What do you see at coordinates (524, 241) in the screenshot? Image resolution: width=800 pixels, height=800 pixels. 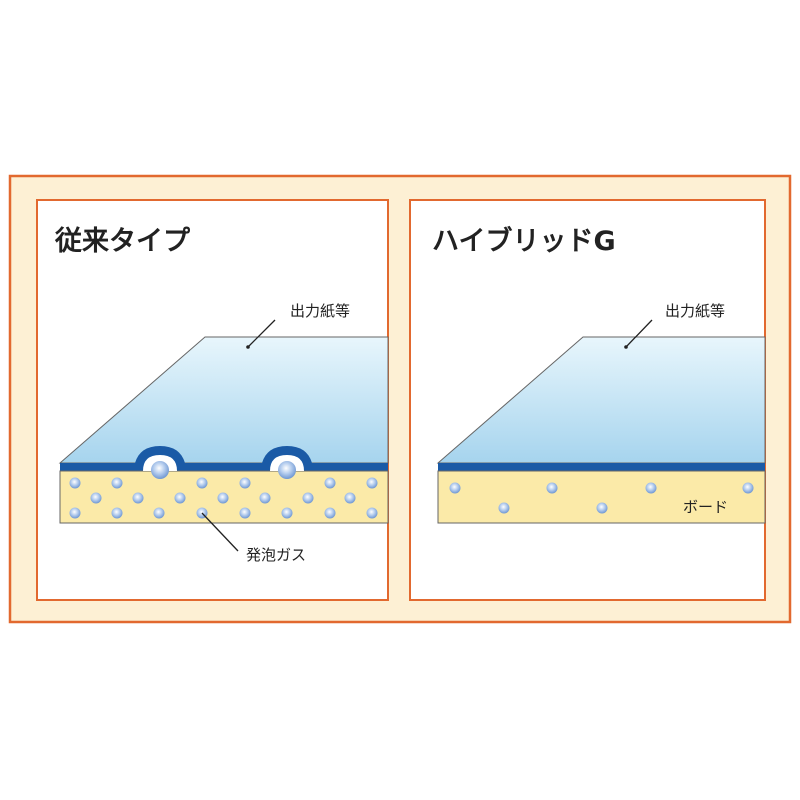 I see `right-panel-title: ハイブリッドG` at bounding box center [524, 241].